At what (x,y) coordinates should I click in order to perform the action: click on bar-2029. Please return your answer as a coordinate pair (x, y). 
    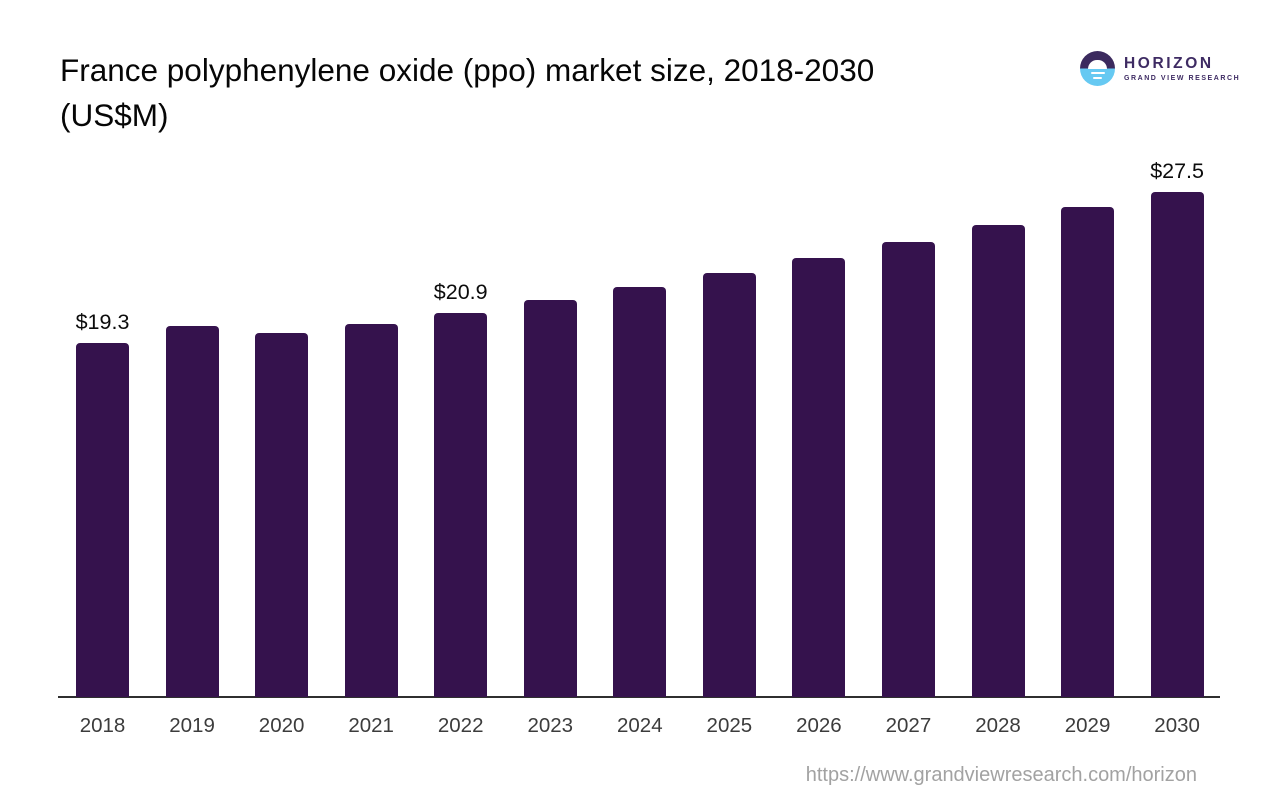
    Looking at the image, I should click on (1088, 451).